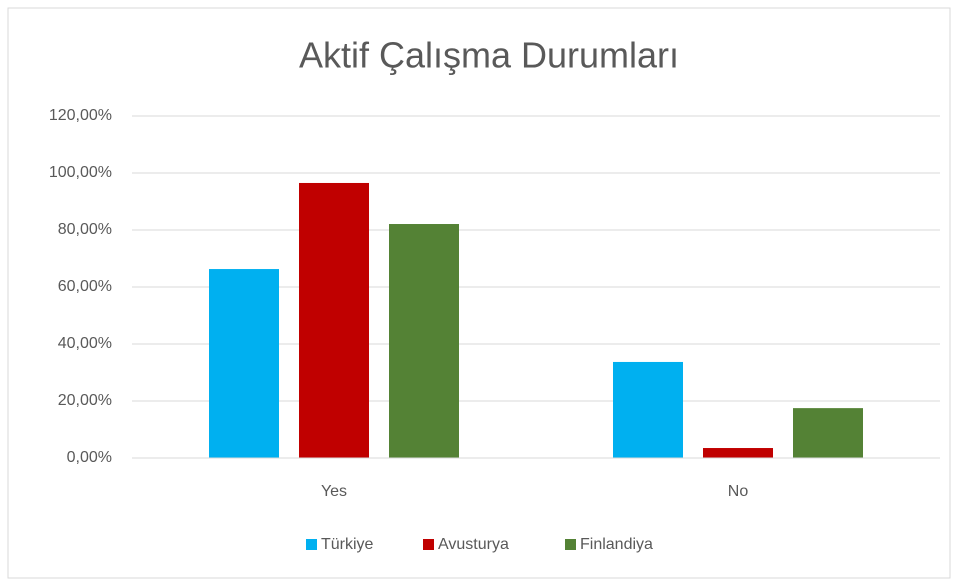  Describe the element at coordinates (89, 457) in the screenshot. I see `y-tick-label: 0,00%` at that location.